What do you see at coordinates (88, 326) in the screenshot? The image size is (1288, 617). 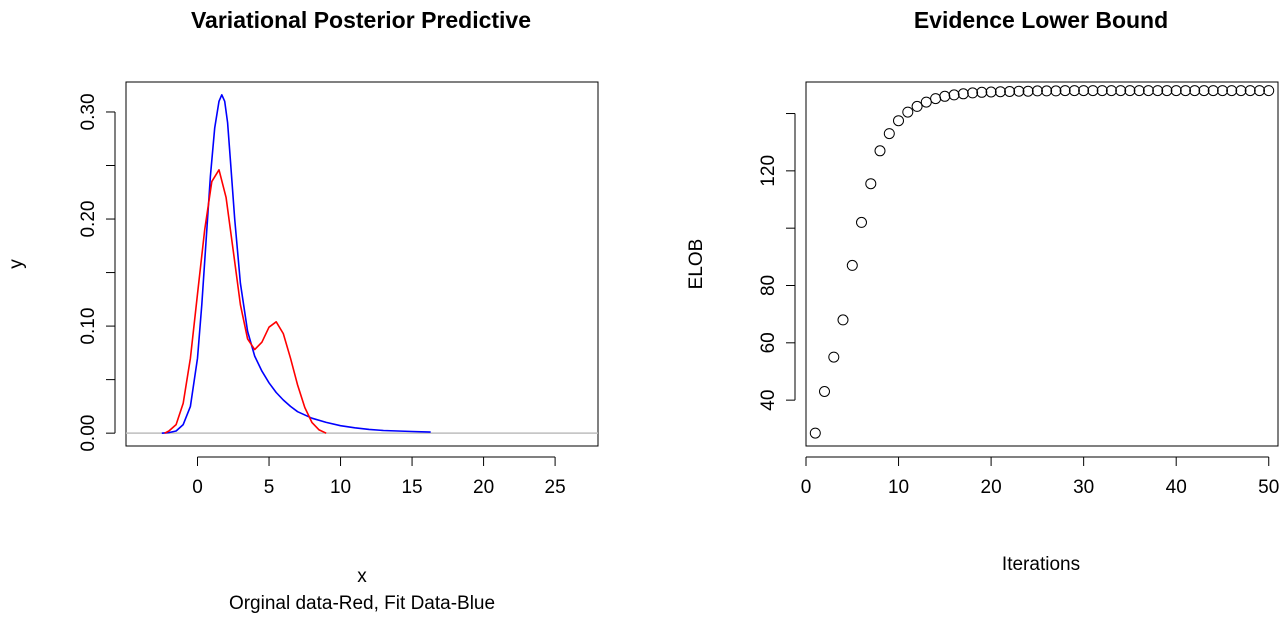 I see `y-tick-label: 0.10` at bounding box center [88, 326].